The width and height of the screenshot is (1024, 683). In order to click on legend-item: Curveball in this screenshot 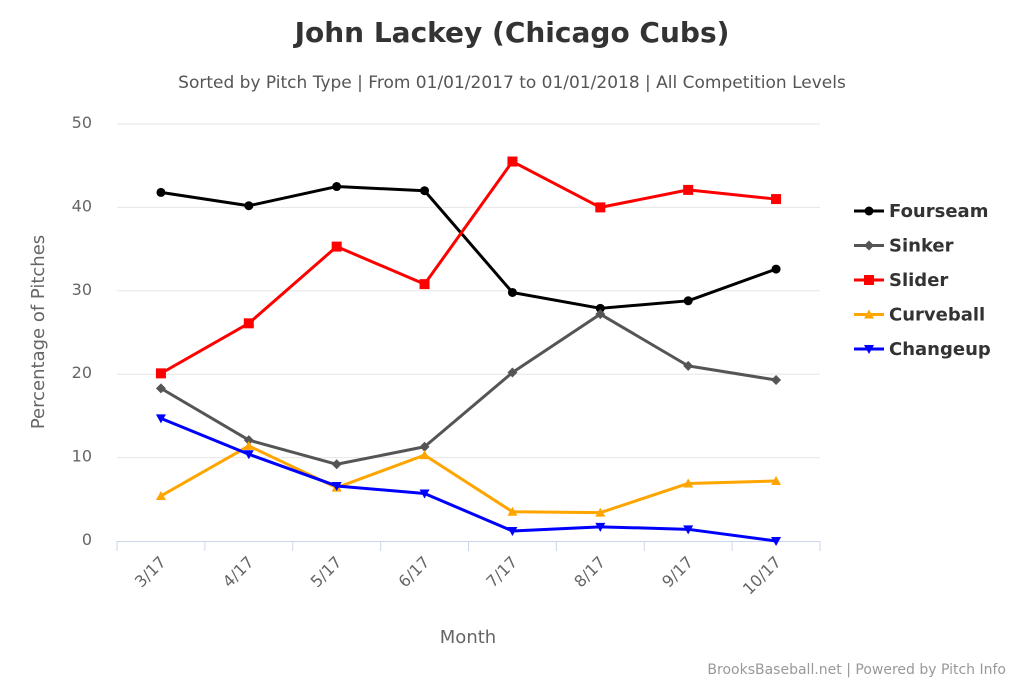, I will do `click(919, 315)`.